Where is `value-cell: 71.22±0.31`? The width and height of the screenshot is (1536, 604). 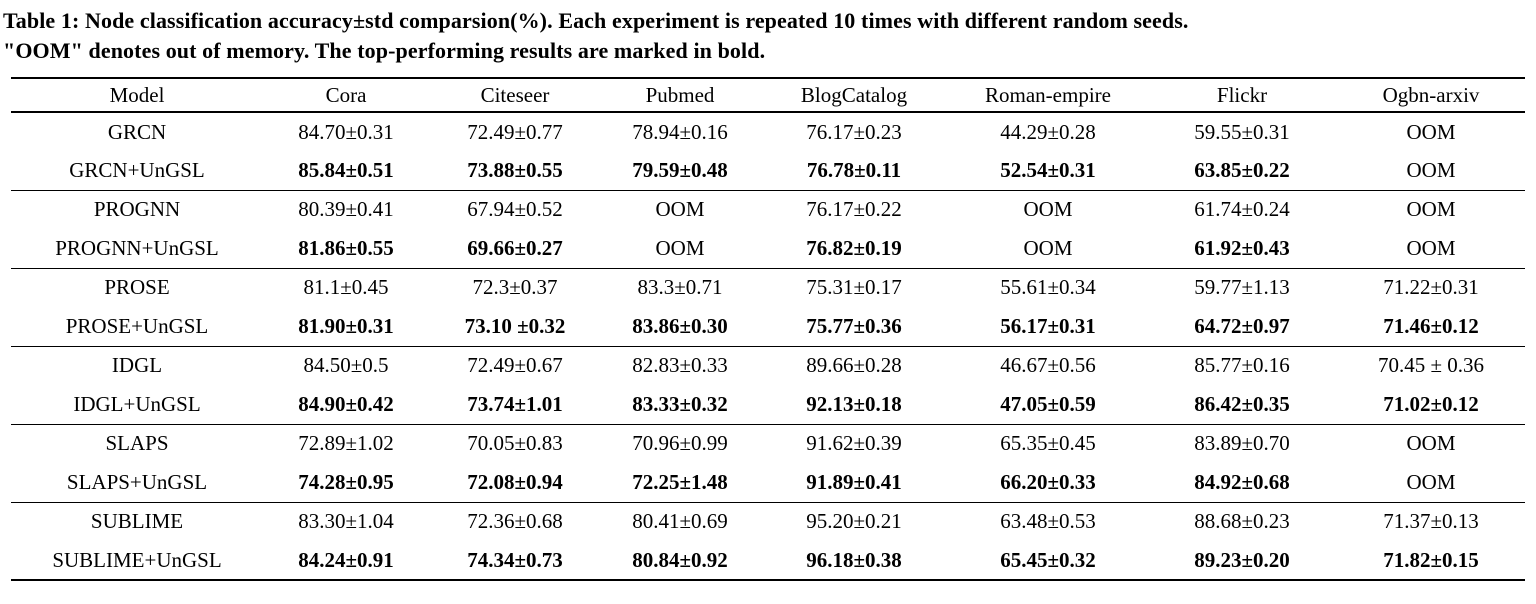
value-cell: 71.22±0.31 is located at coordinates (1431, 287).